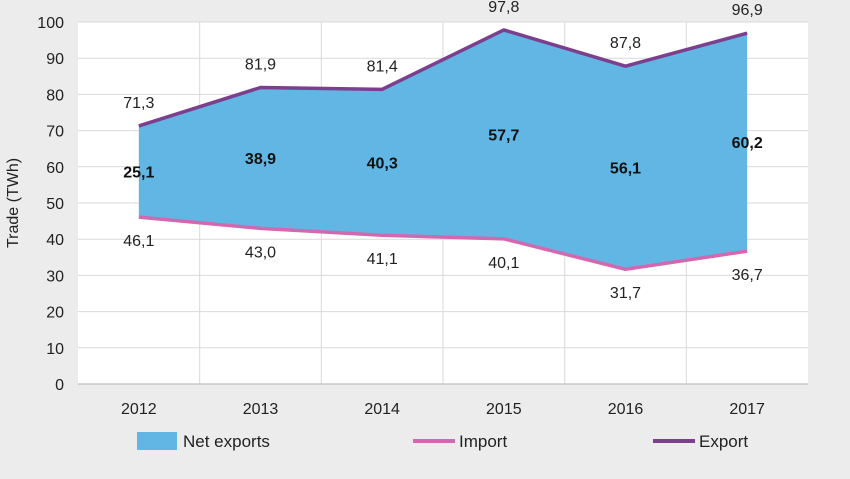 The width and height of the screenshot is (850, 479). I want to click on y-tick-label: 30, so click(55, 276).